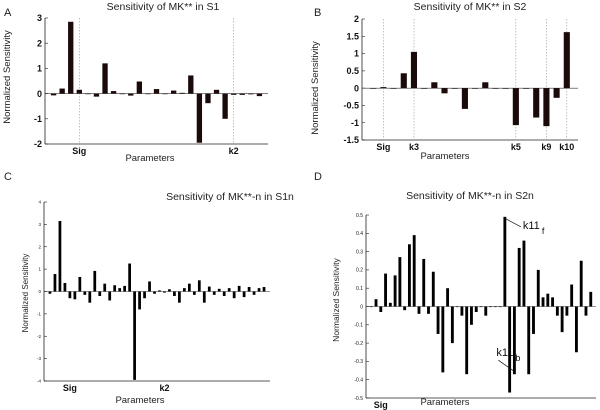 The width and height of the screenshot is (600, 410). What do you see at coordinates (39, 69) in the screenshot?
I see `panel-a-y-tick-label: 1` at bounding box center [39, 69].